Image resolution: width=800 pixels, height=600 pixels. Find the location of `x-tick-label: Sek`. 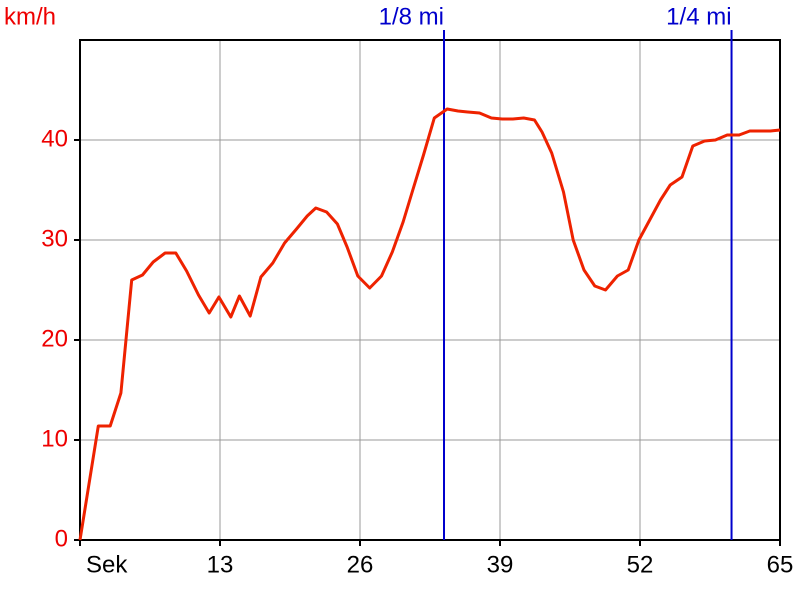

x-tick-label: Sek is located at coordinates (107, 564).